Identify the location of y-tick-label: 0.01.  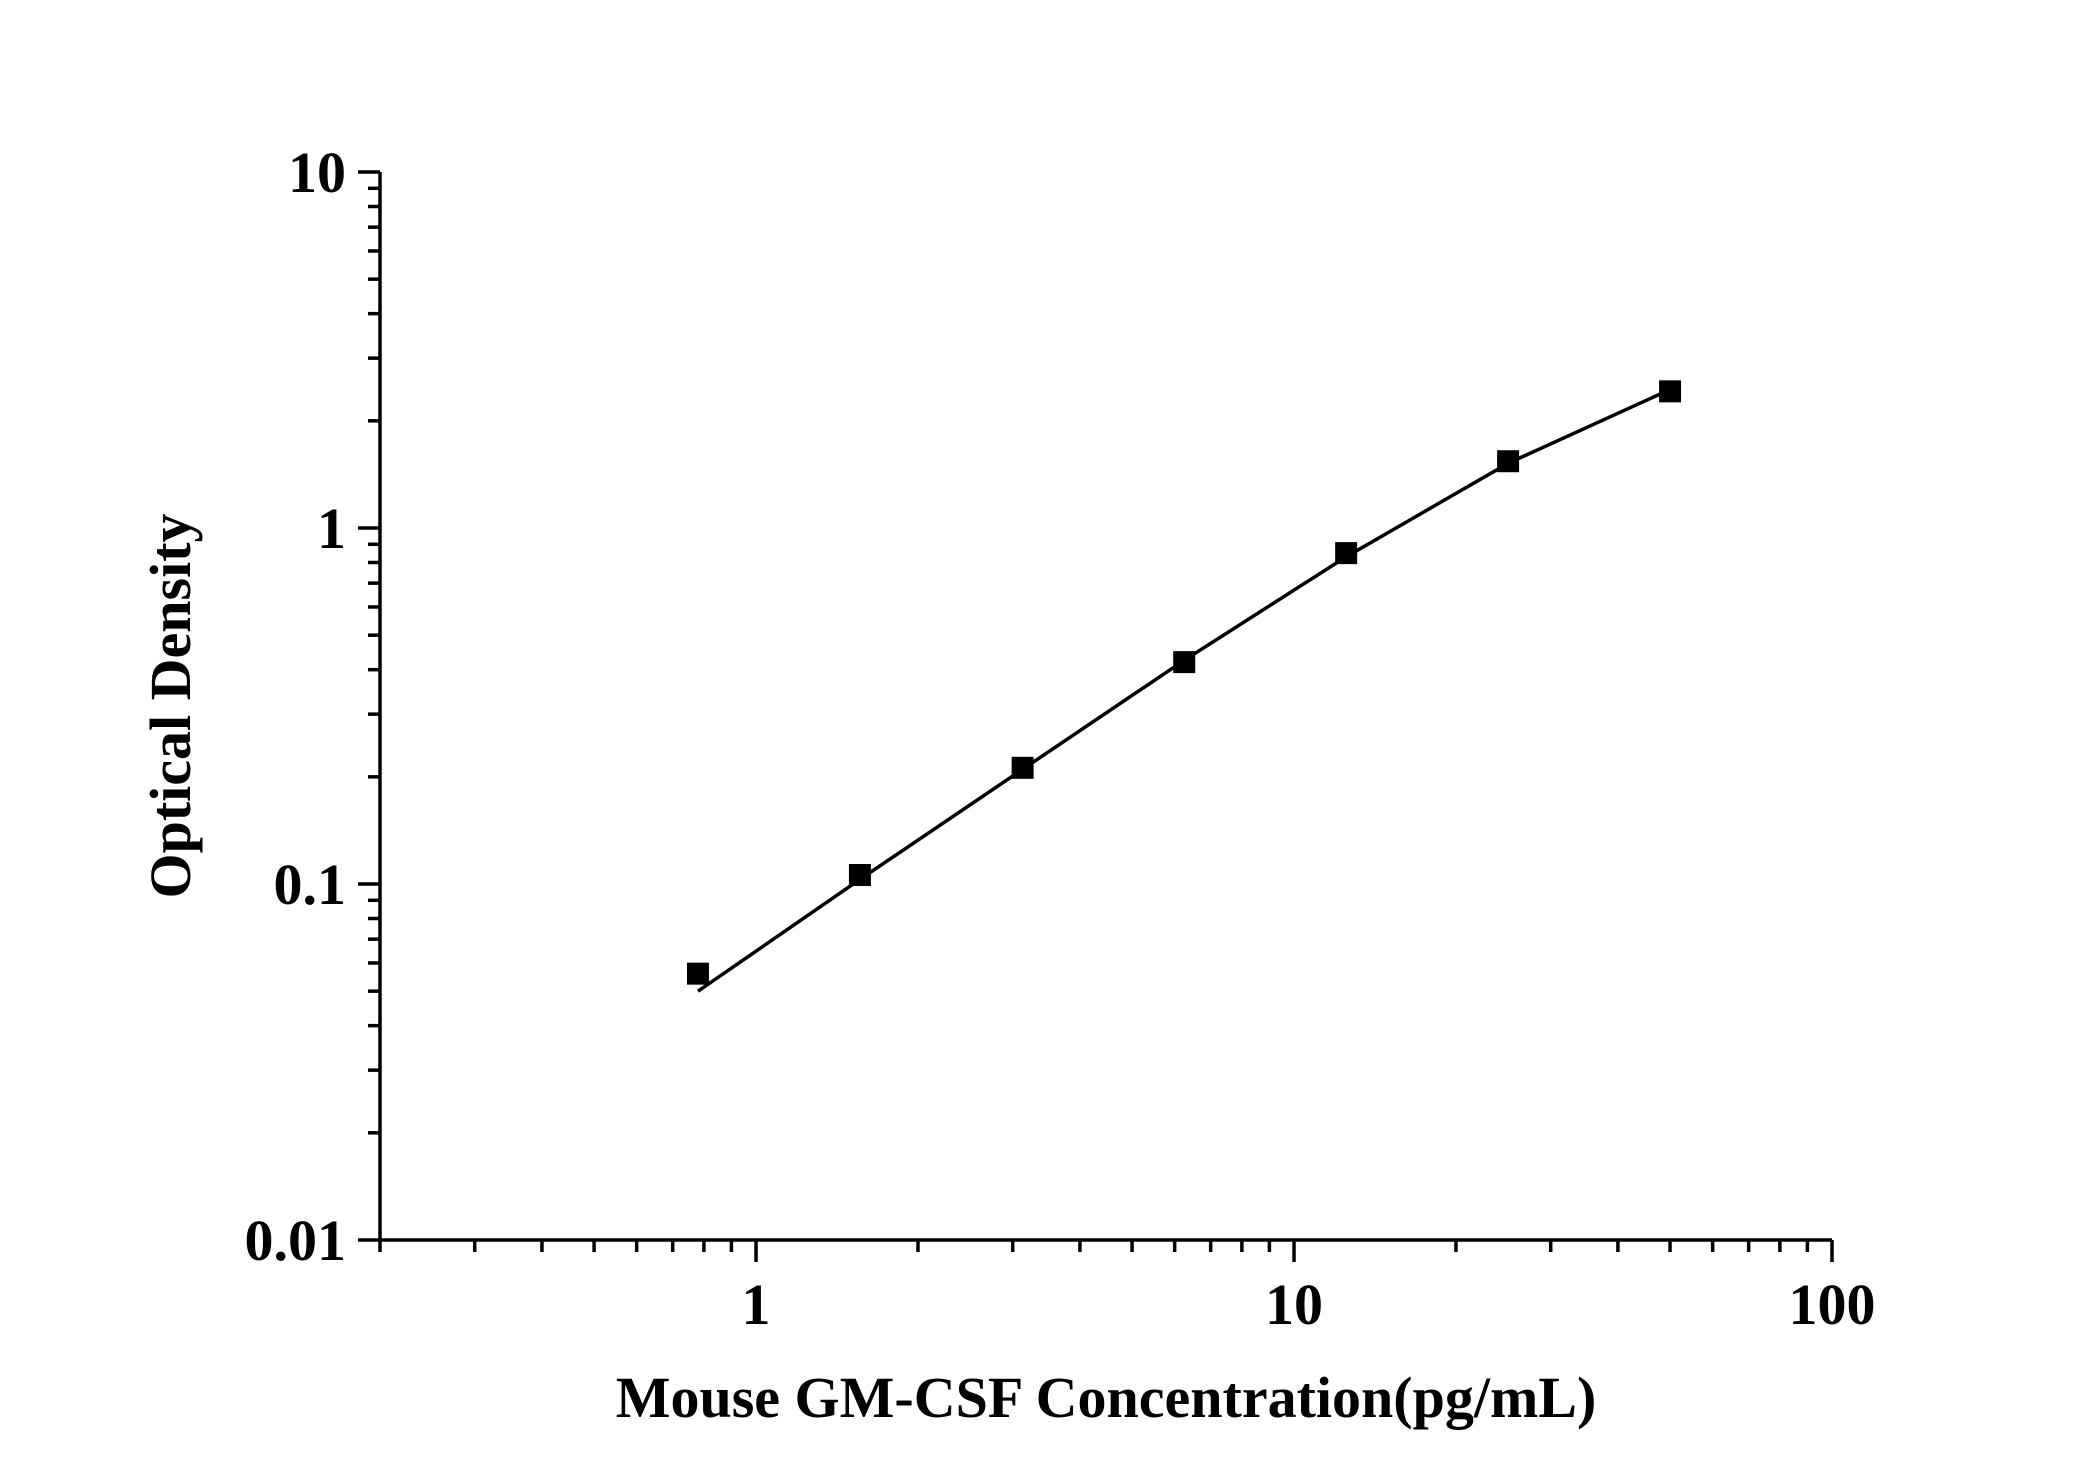
(296, 1240).